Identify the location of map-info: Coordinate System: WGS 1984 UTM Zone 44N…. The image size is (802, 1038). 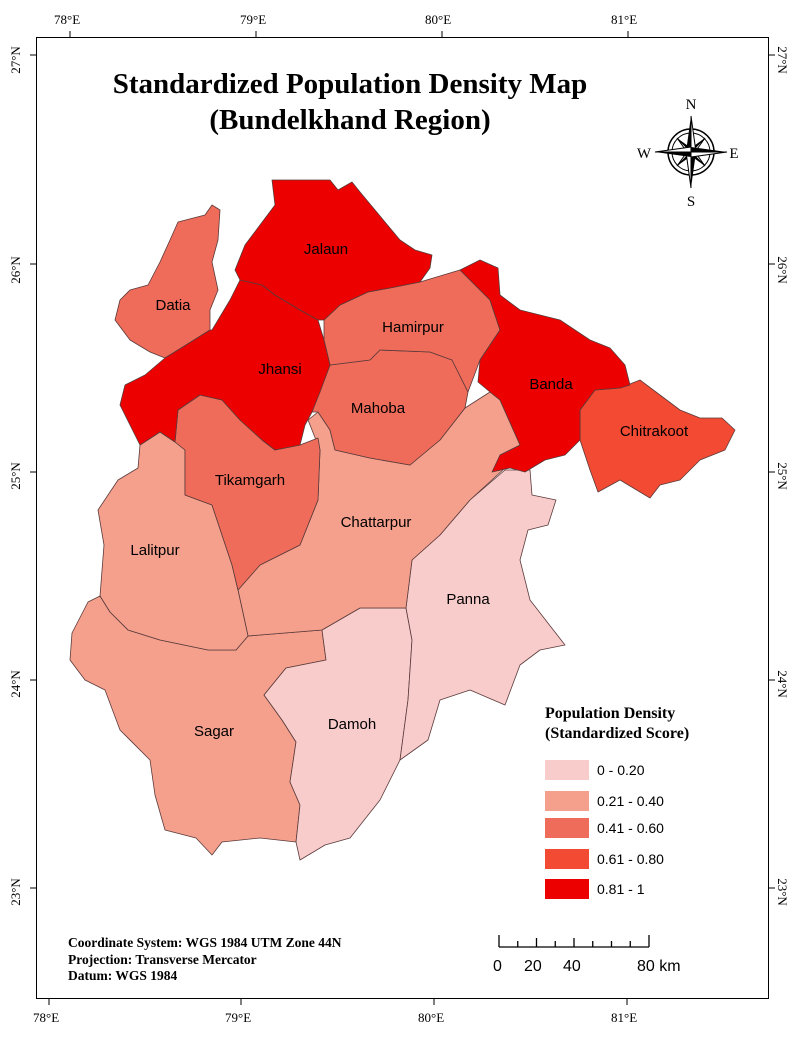
(205, 960).